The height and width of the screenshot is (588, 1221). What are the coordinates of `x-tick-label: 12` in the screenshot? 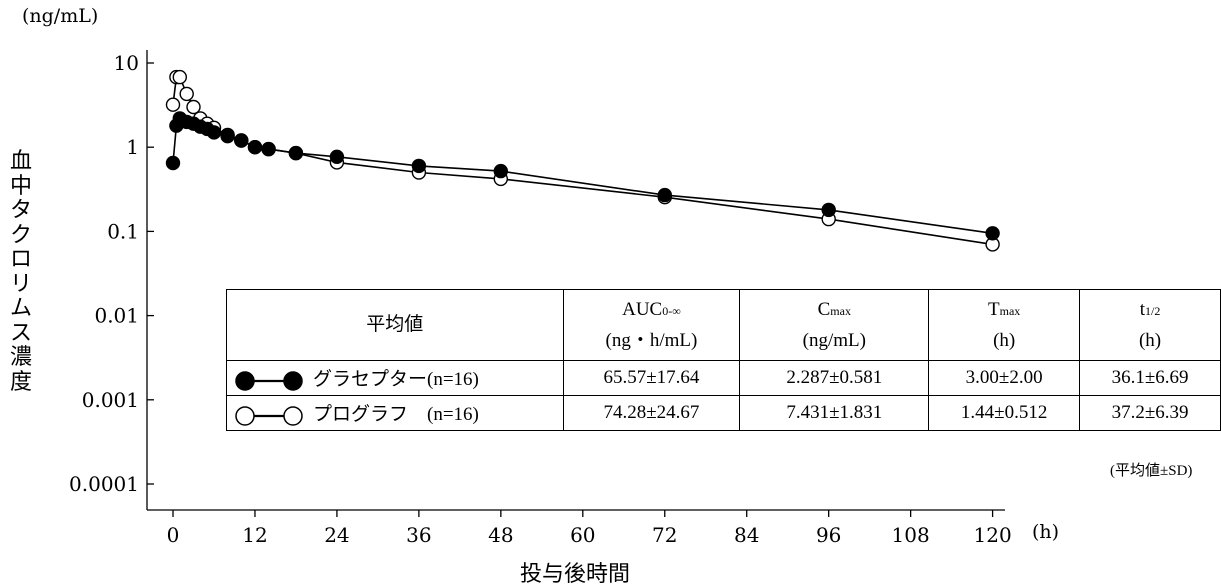 It's located at (254, 535).